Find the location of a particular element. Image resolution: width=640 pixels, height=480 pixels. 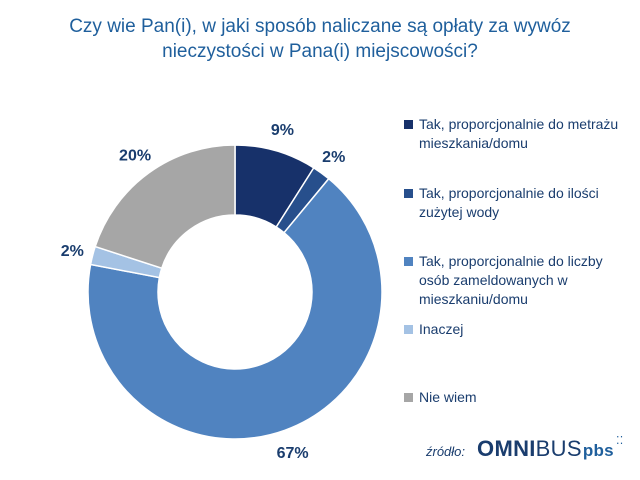

source-label: źródło: is located at coordinates (446, 451).